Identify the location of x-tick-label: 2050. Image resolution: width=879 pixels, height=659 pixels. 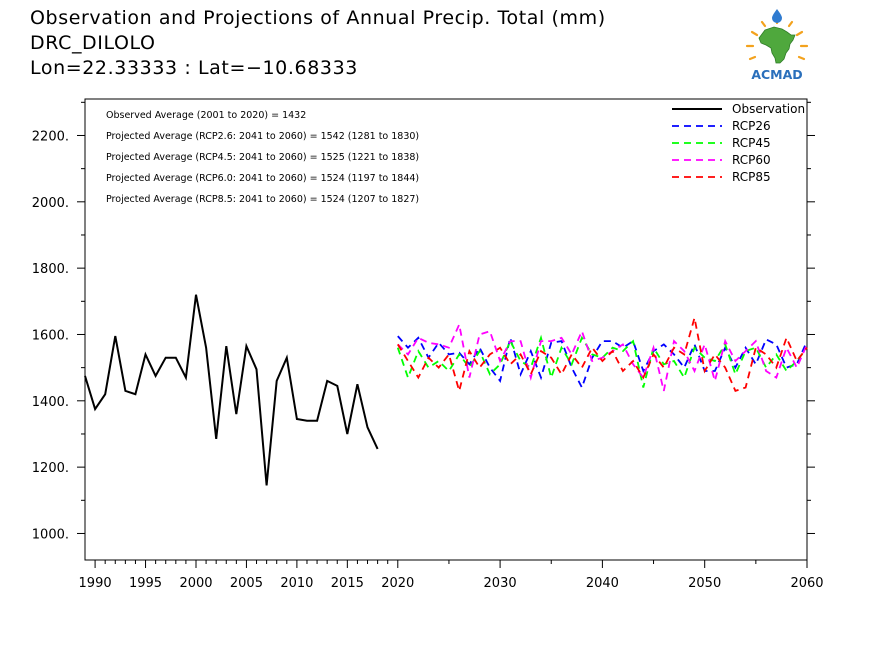
(704, 583).